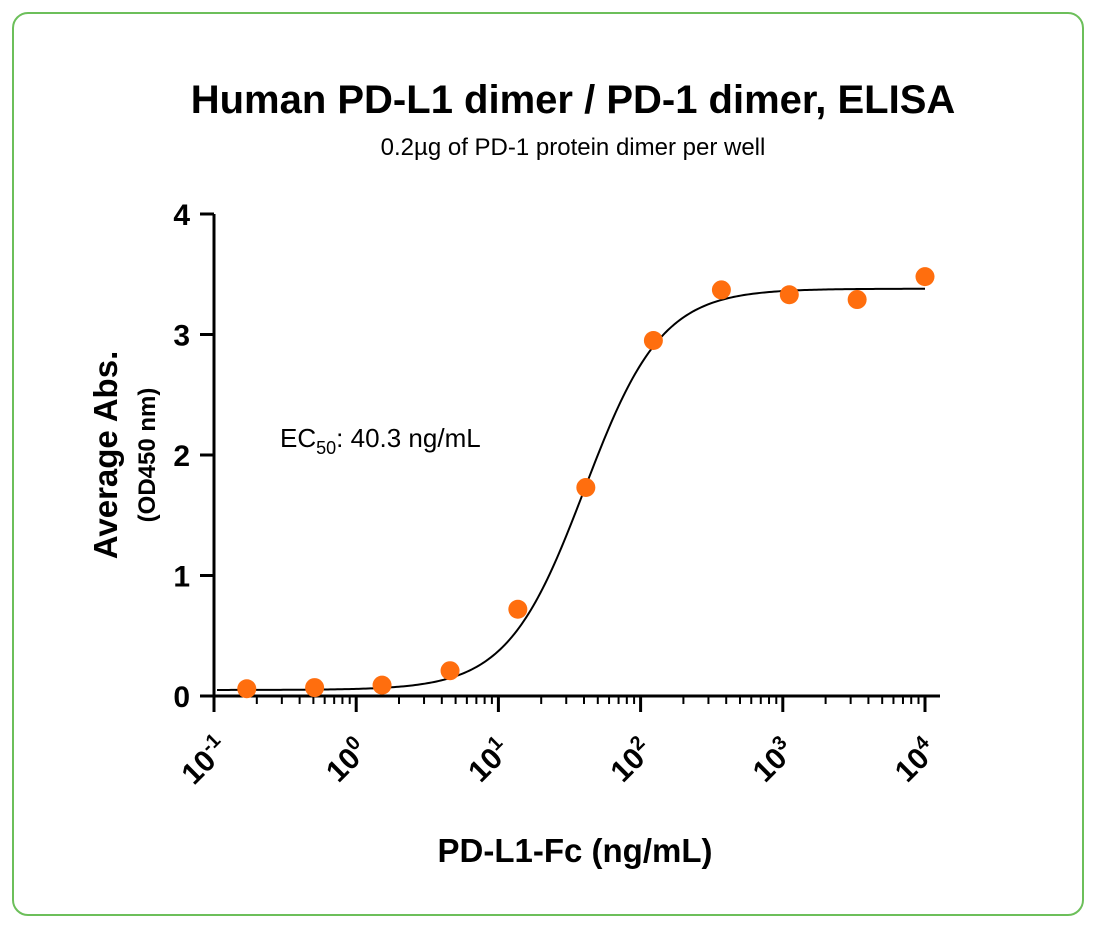 This screenshot has width=1100, height=930. Describe the element at coordinates (575, 850) in the screenshot. I see `x-axis-label: PD-L1-Fc (ng/mL)` at that location.